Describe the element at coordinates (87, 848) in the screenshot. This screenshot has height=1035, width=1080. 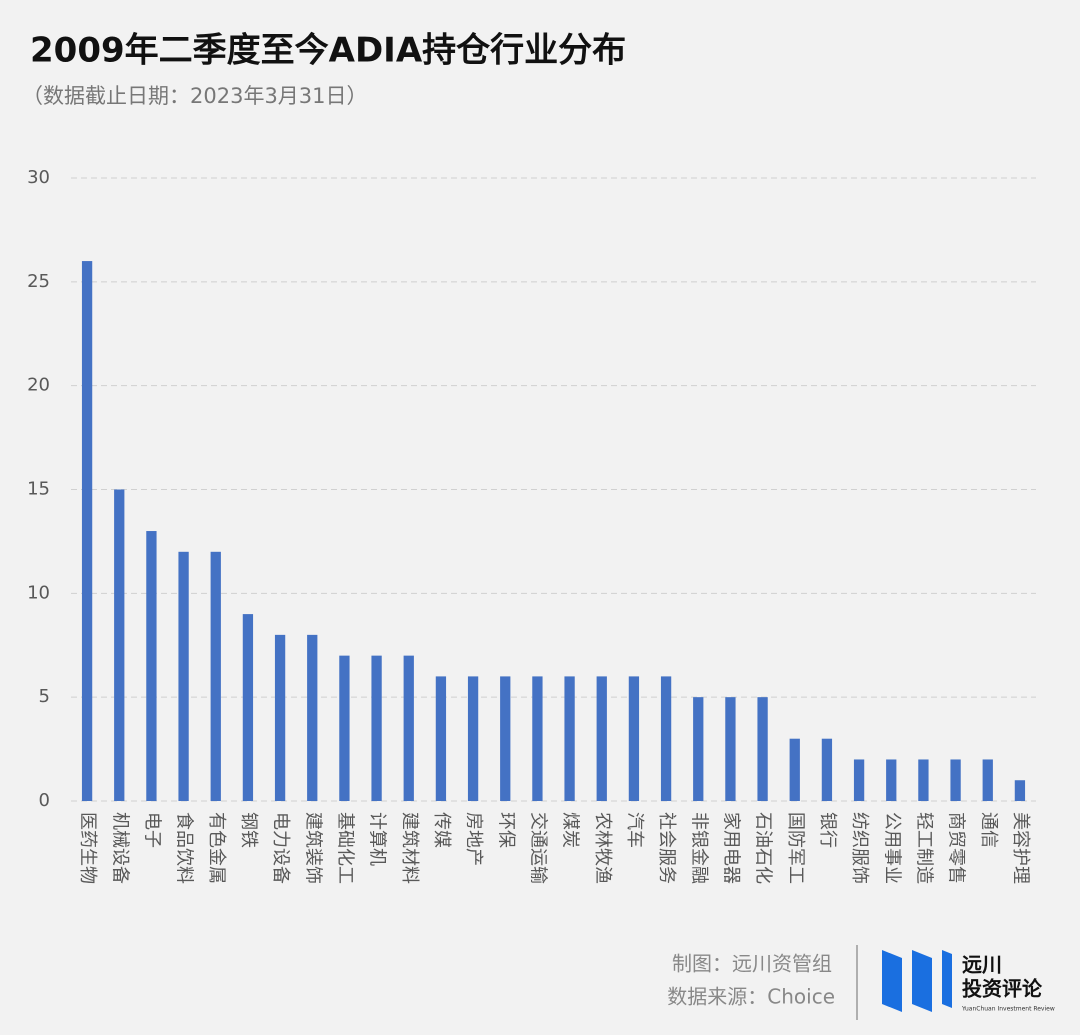
I see `x-tick-label: 医药生物` at that location.